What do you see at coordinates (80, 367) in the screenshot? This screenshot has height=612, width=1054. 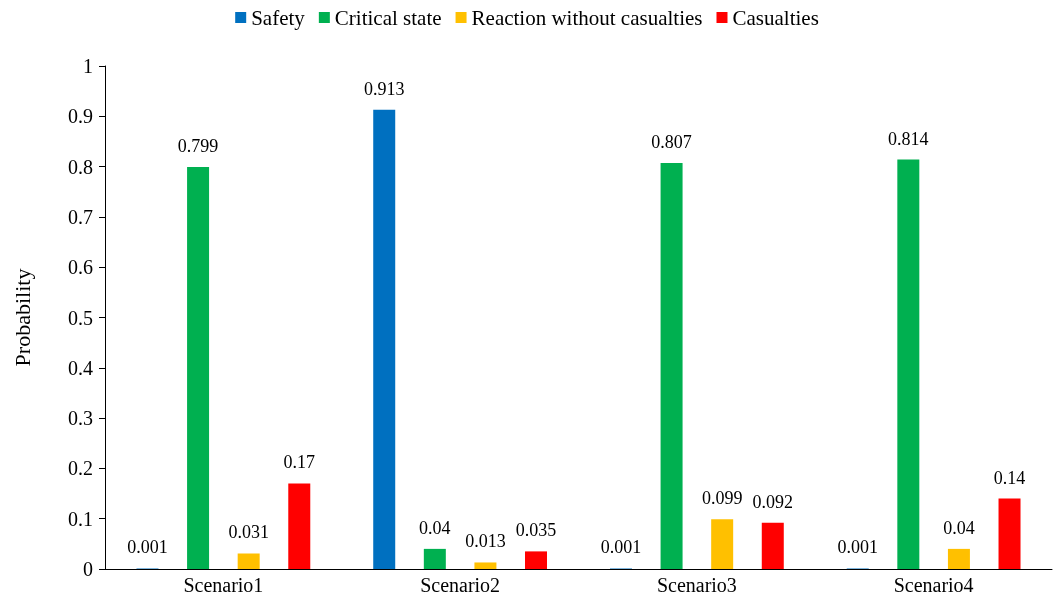 I see `y-tick-label: 0.4` at bounding box center [80, 367].